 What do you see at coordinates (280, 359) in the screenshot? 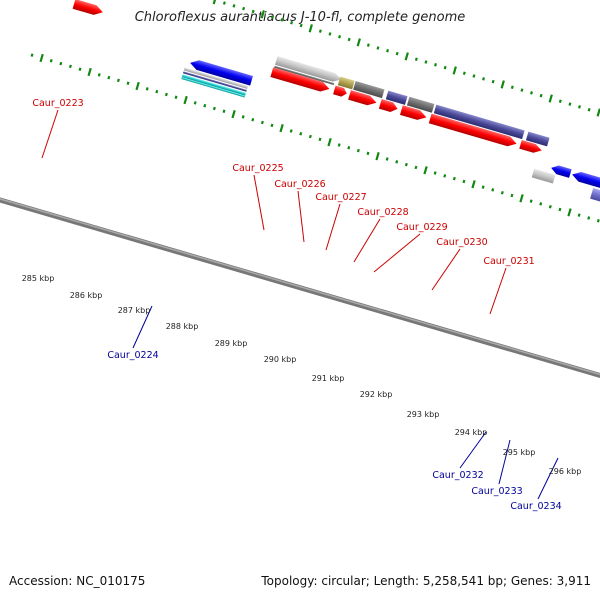
I see `tick-label: 290 kbp` at bounding box center [280, 359].